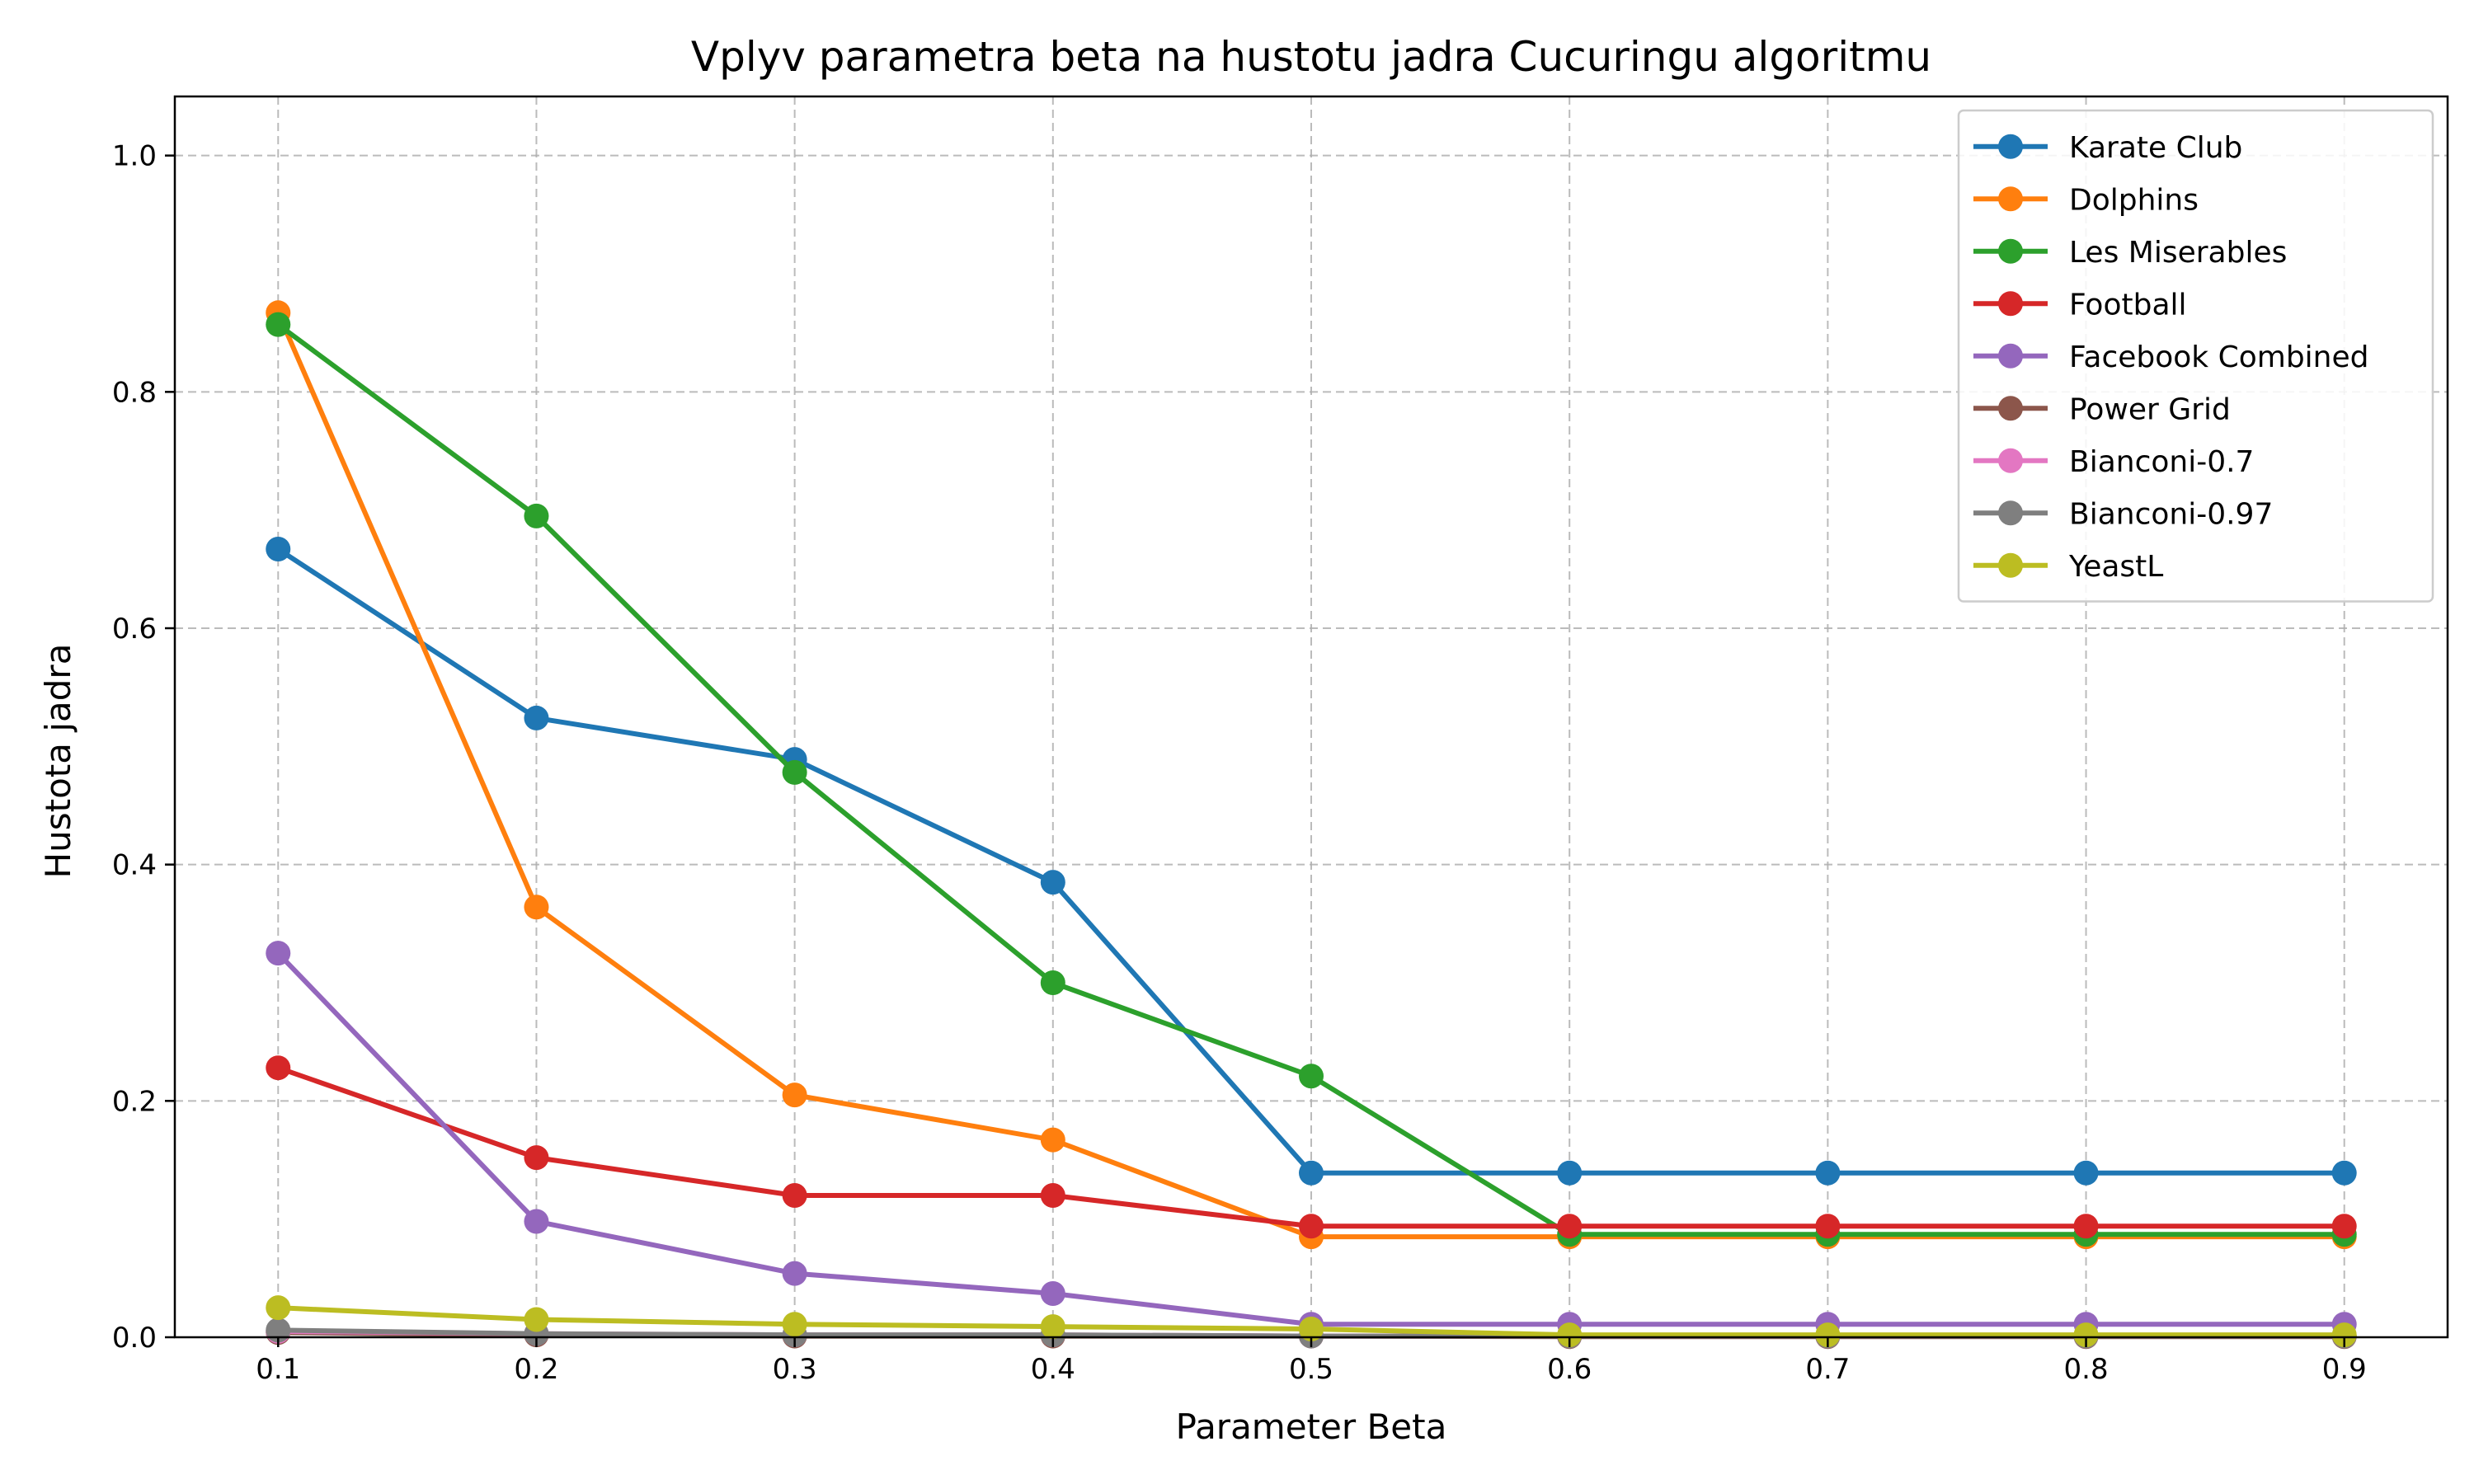  I want to click on legend-label: Bianconi-0.7, so click(2161, 462).